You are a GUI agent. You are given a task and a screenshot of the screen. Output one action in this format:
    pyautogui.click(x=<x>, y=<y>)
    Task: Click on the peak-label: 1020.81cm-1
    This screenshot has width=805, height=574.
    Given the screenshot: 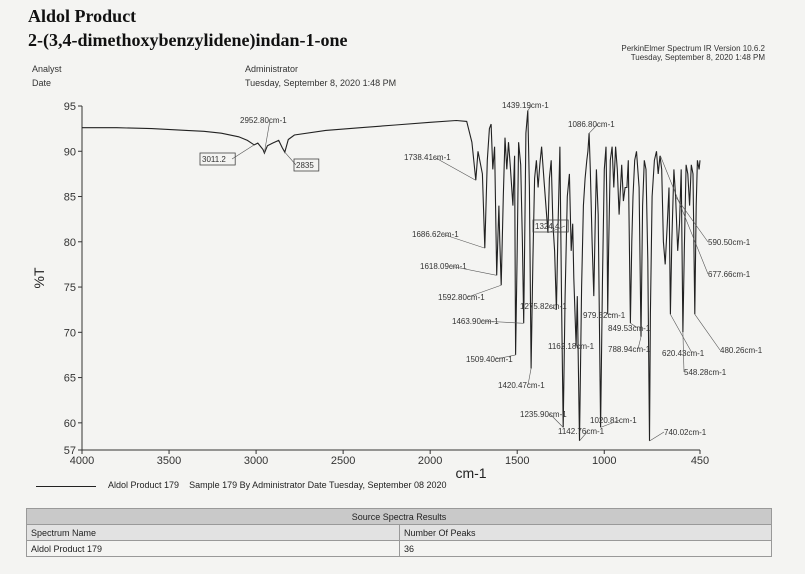 What is the action you would take?
    pyautogui.click(x=613, y=420)
    